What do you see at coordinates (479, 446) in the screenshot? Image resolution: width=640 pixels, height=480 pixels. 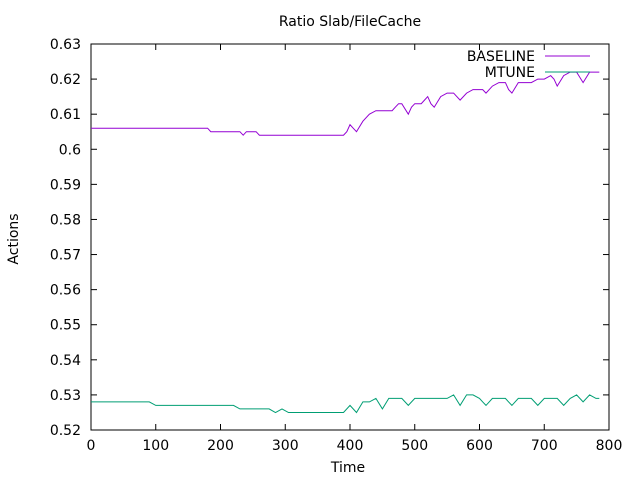 I see `x-tick-label: 600` at bounding box center [479, 446].